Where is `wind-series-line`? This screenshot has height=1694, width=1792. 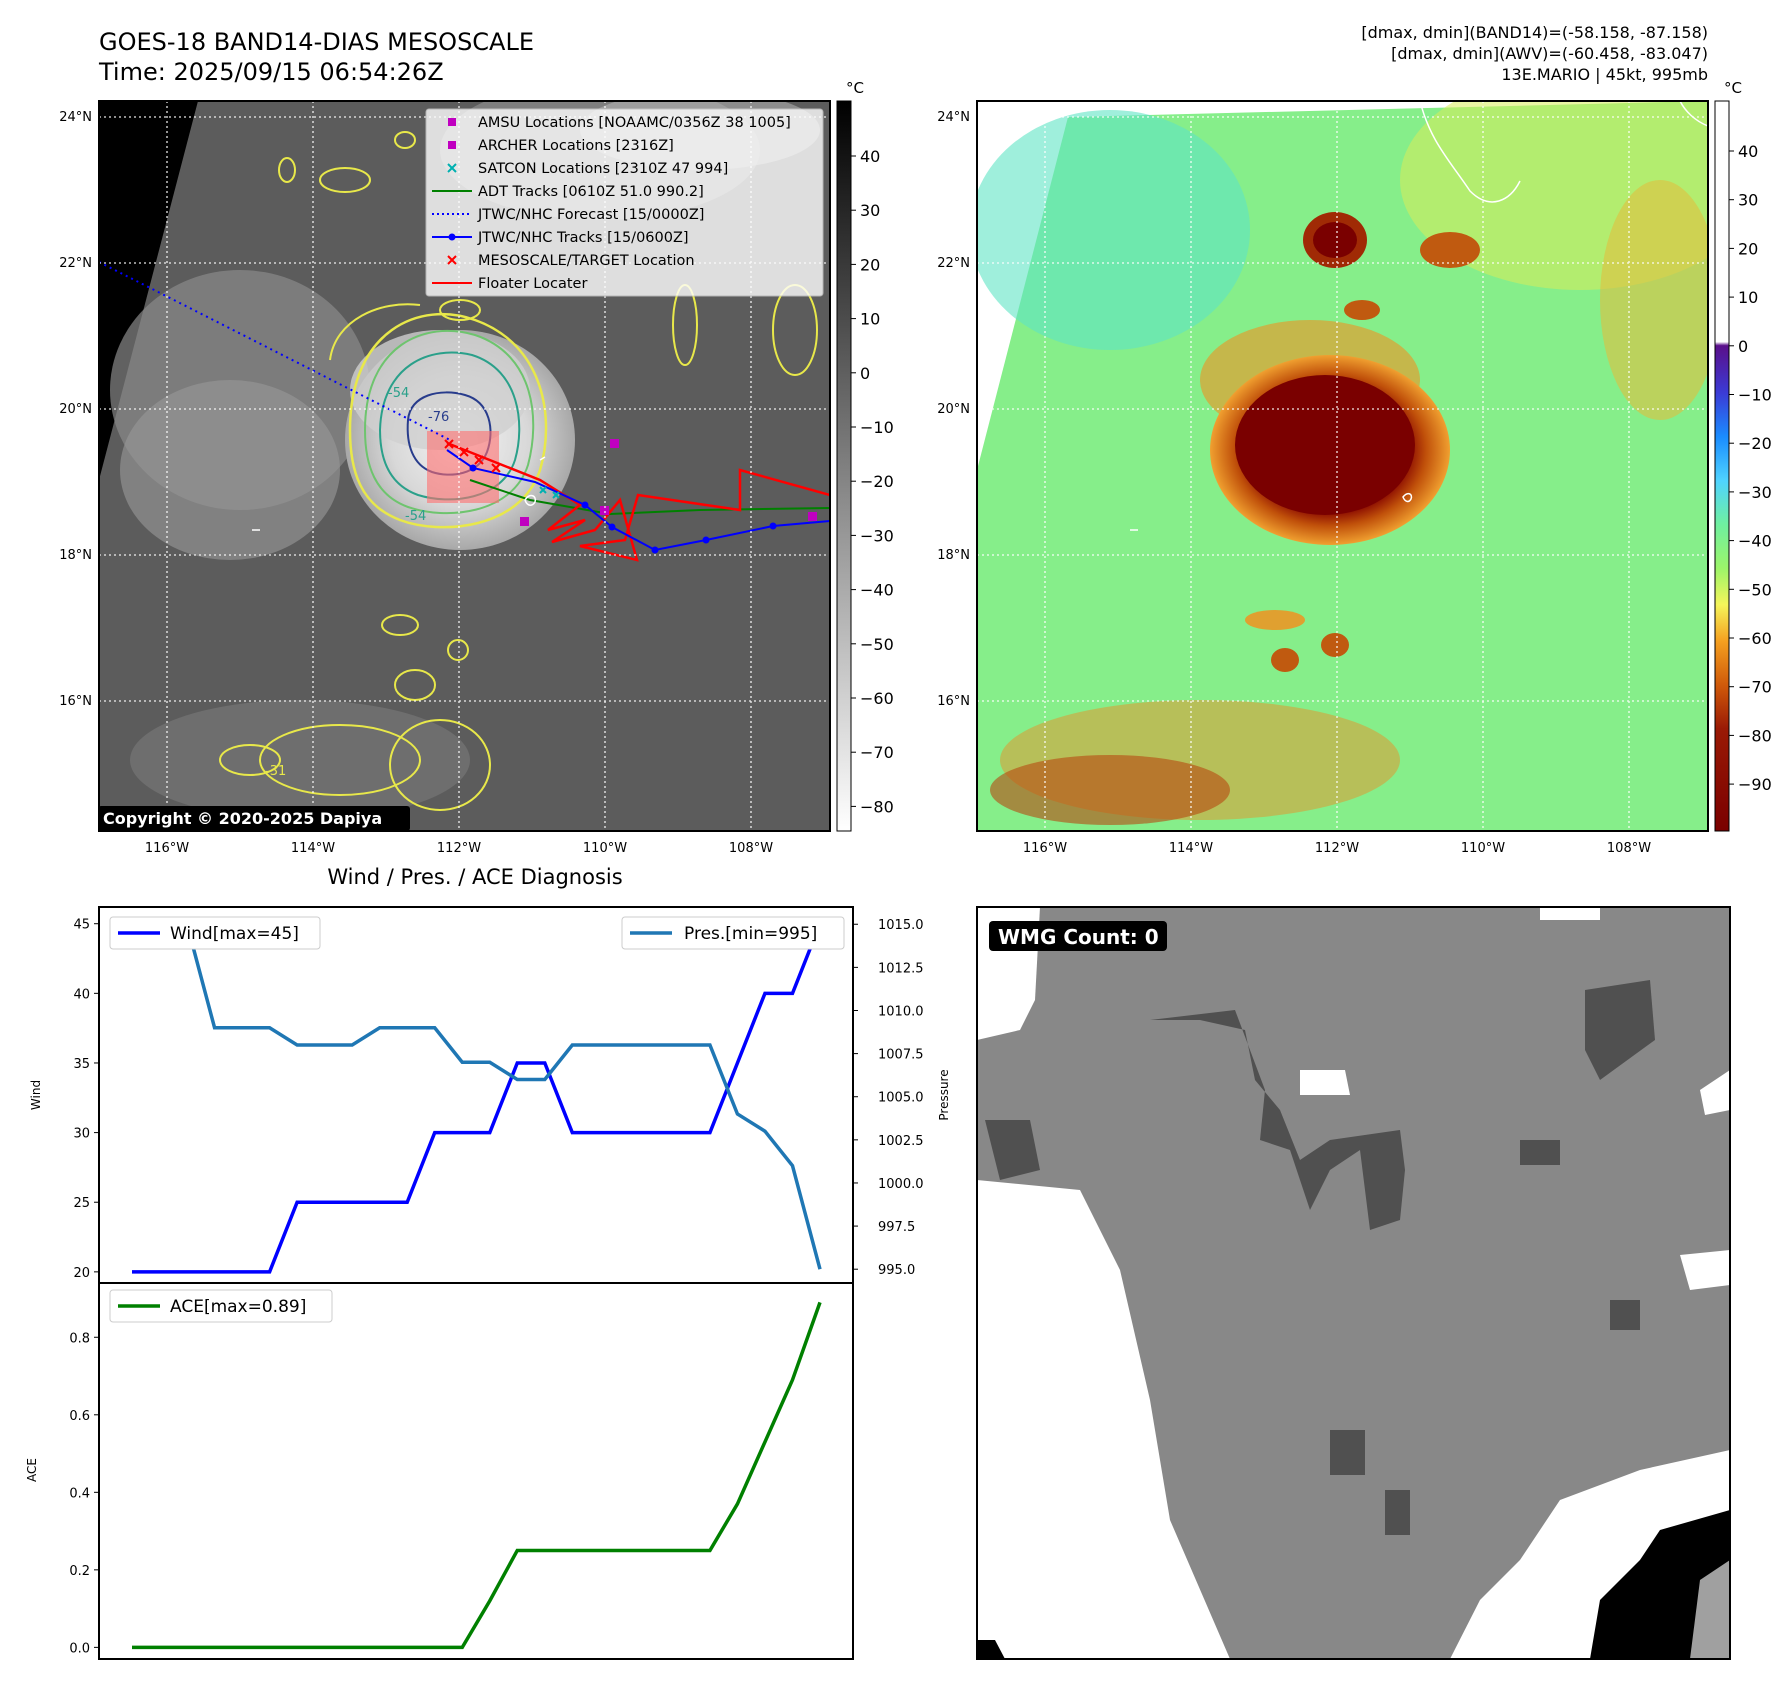 wind-series-line is located at coordinates (477, 1098).